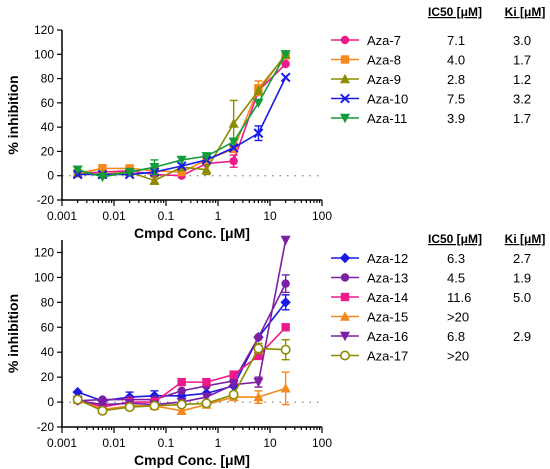 The width and height of the screenshot is (550, 469). Describe the element at coordinates (522, 258) in the screenshot. I see `legend-ki: 2.7` at that location.